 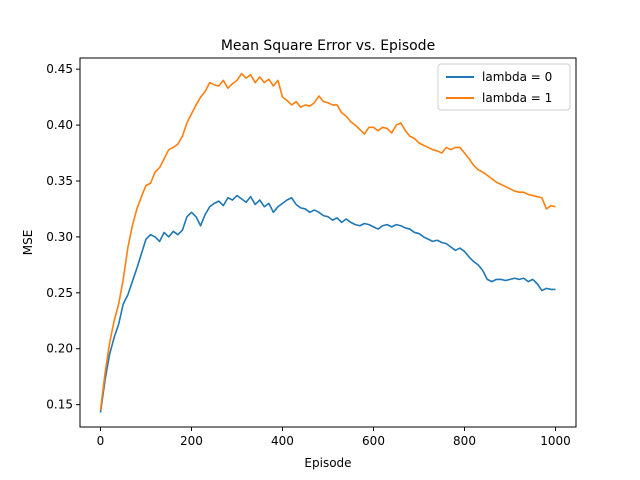 What do you see at coordinates (59, 293) in the screenshot?
I see `y-tick-label: 0.25` at bounding box center [59, 293].